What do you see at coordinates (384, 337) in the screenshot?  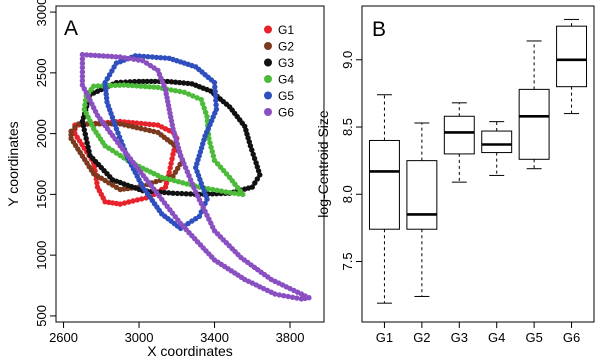 I see `x-tick-label: G1` at bounding box center [384, 337].